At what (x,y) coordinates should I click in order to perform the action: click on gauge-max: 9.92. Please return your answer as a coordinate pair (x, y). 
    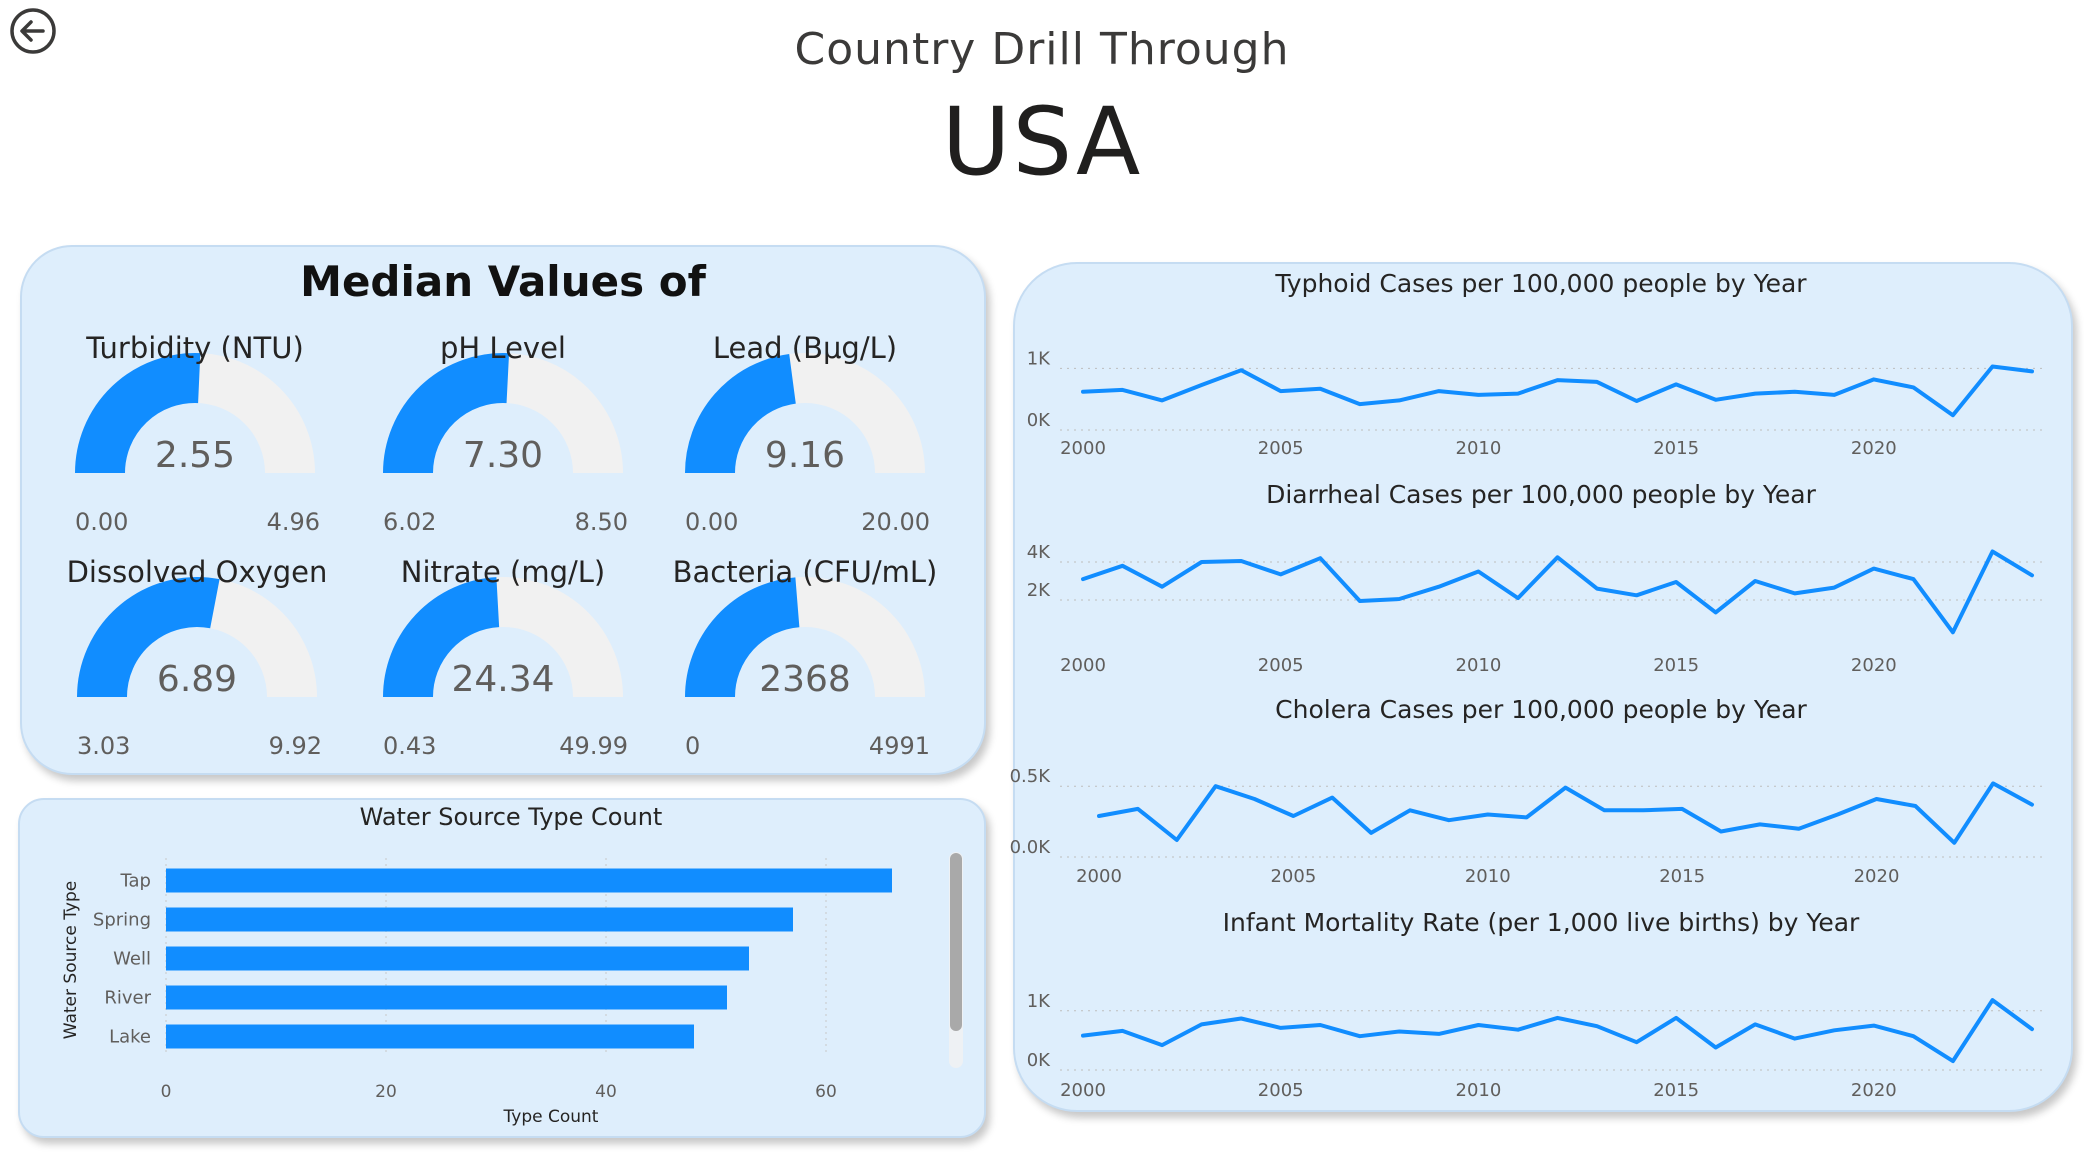
    Looking at the image, I should click on (295, 746).